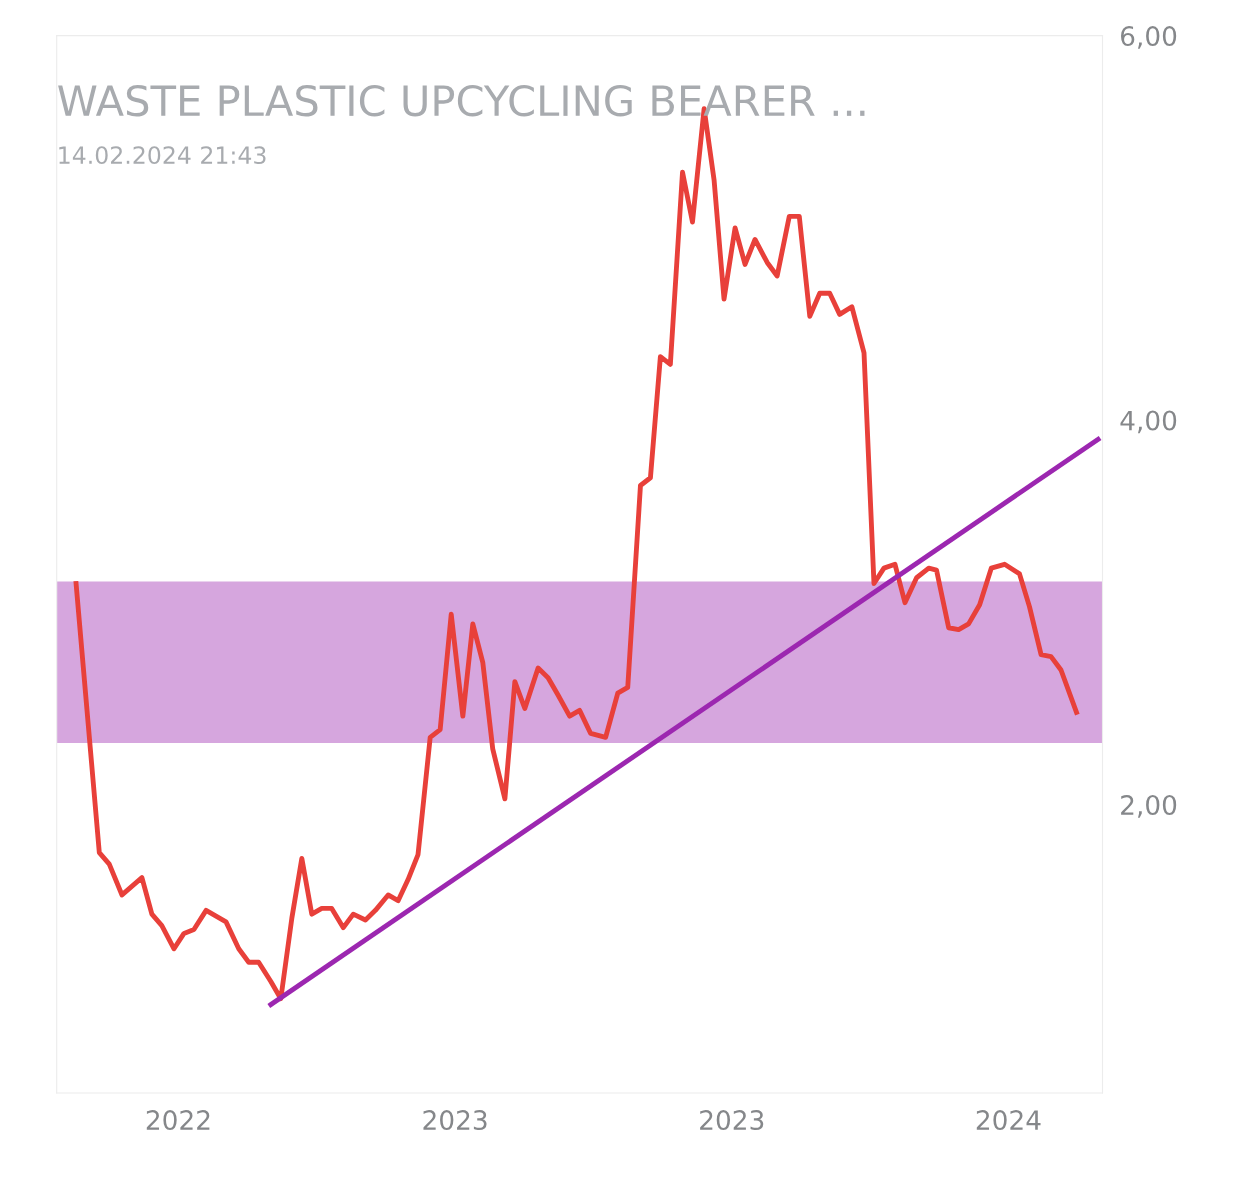 The width and height of the screenshot is (1260, 1188). What do you see at coordinates (1149, 37) in the screenshot?
I see `y-tick-label: 6,00` at bounding box center [1149, 37].